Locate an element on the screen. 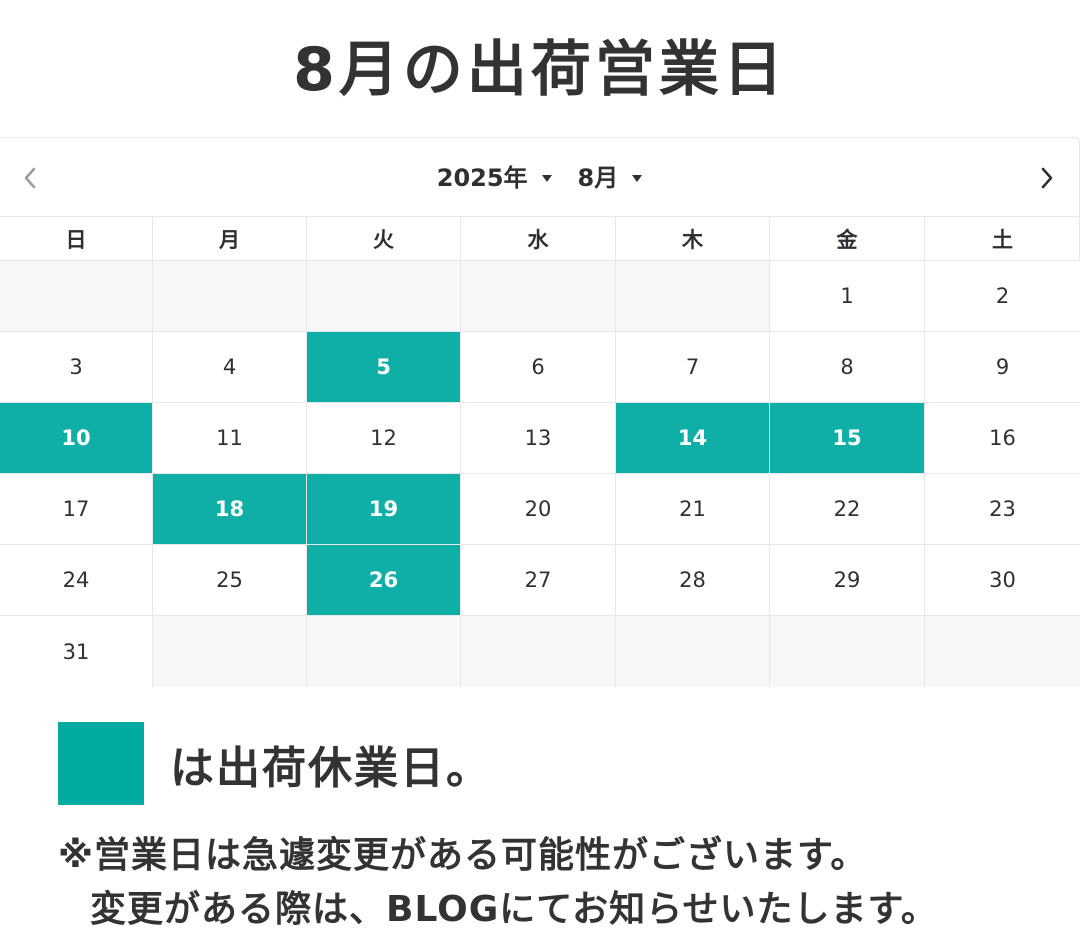  legend-swatch is located at coordinates (101, 763).